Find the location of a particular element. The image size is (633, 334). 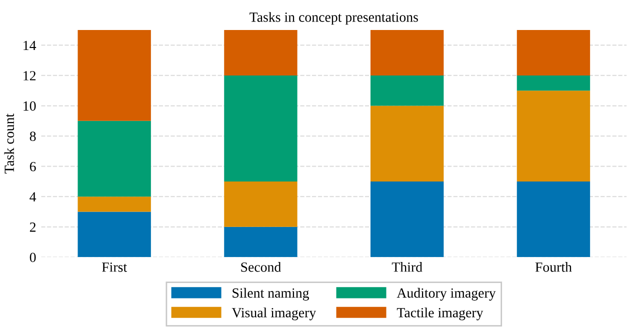

legend-label: Visual imagery is located at coordinates (274, 314).